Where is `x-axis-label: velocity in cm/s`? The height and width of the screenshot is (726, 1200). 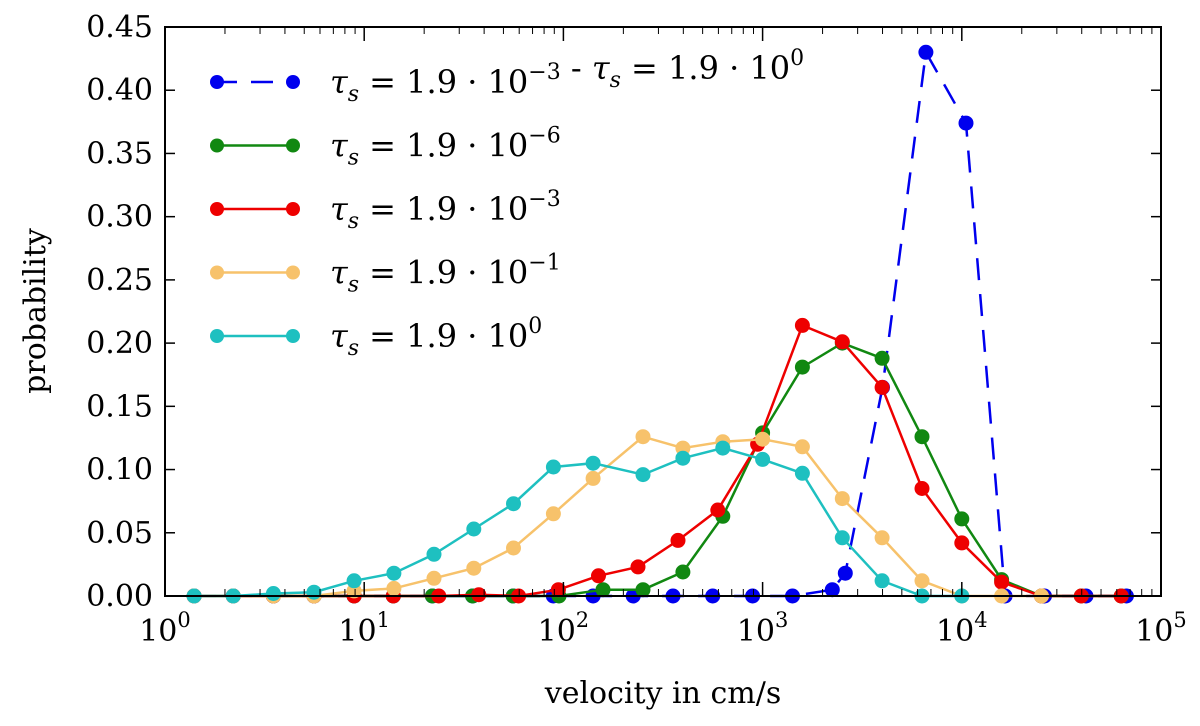 x-axis-label: velocity in cm/s is located at coordinates (663, 693).